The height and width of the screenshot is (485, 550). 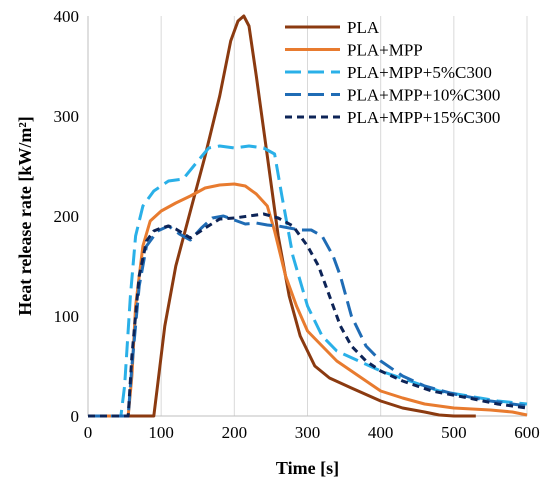 I want to click on y-tick-labels: 0 100 200 300 400, so click(x=67, y=216).